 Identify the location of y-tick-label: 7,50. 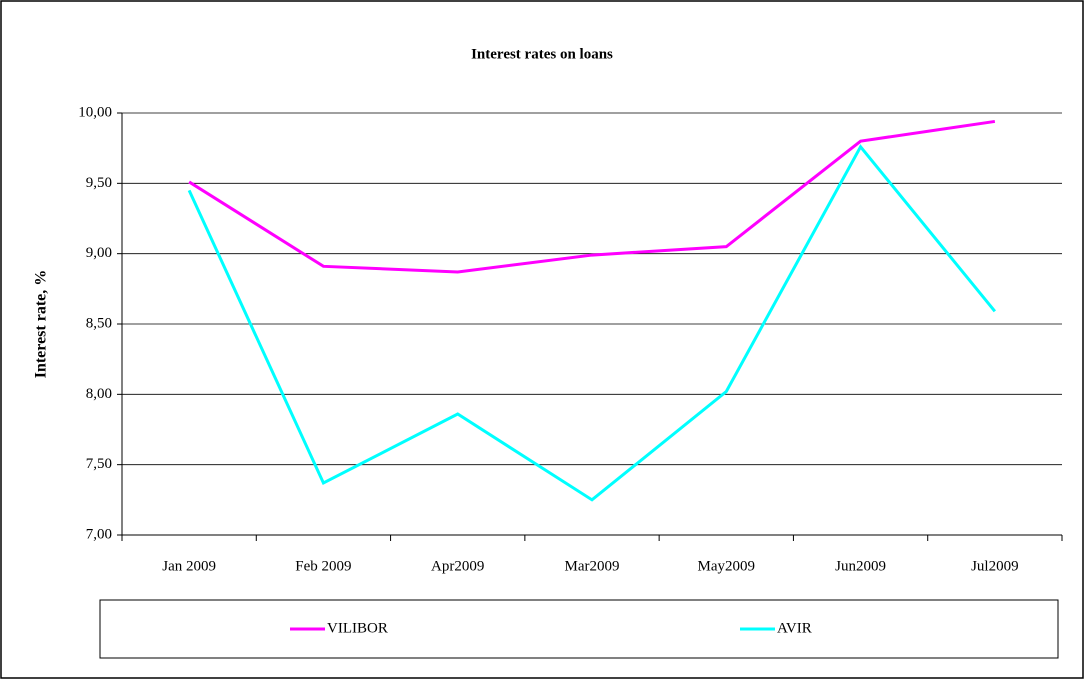
(99, 464).